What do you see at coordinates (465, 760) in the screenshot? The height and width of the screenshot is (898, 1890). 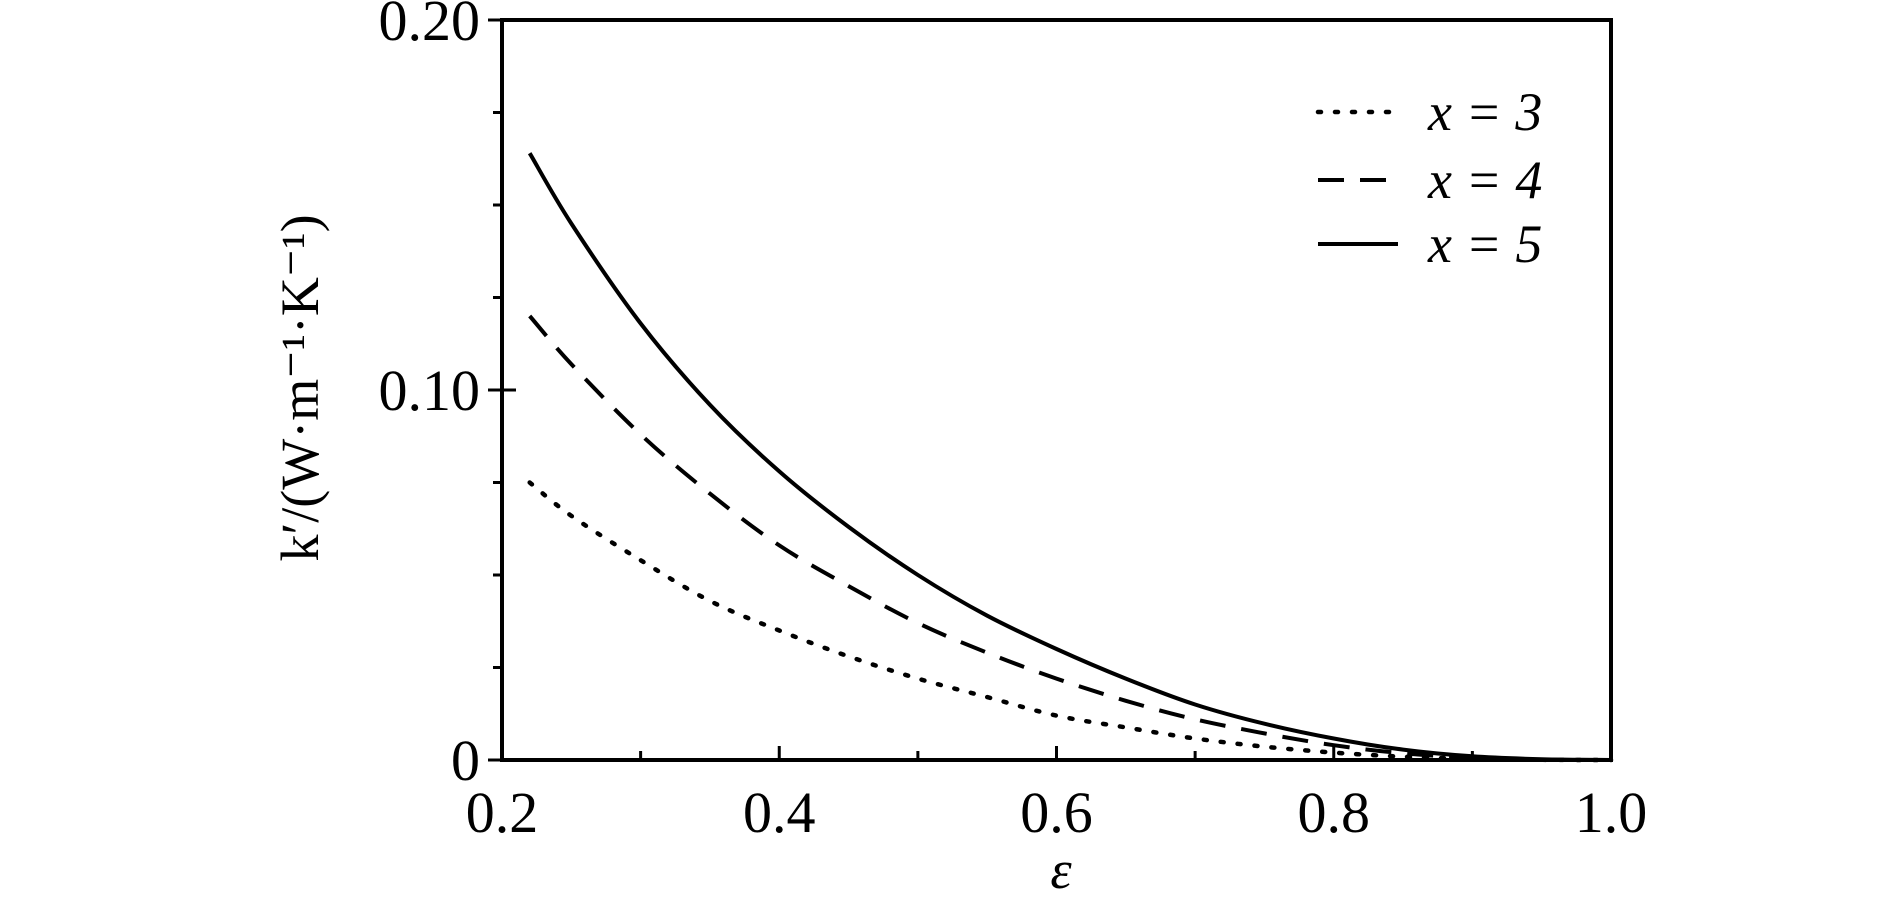 I see `y-tick-label: 0` at bounding box center [465, 760].